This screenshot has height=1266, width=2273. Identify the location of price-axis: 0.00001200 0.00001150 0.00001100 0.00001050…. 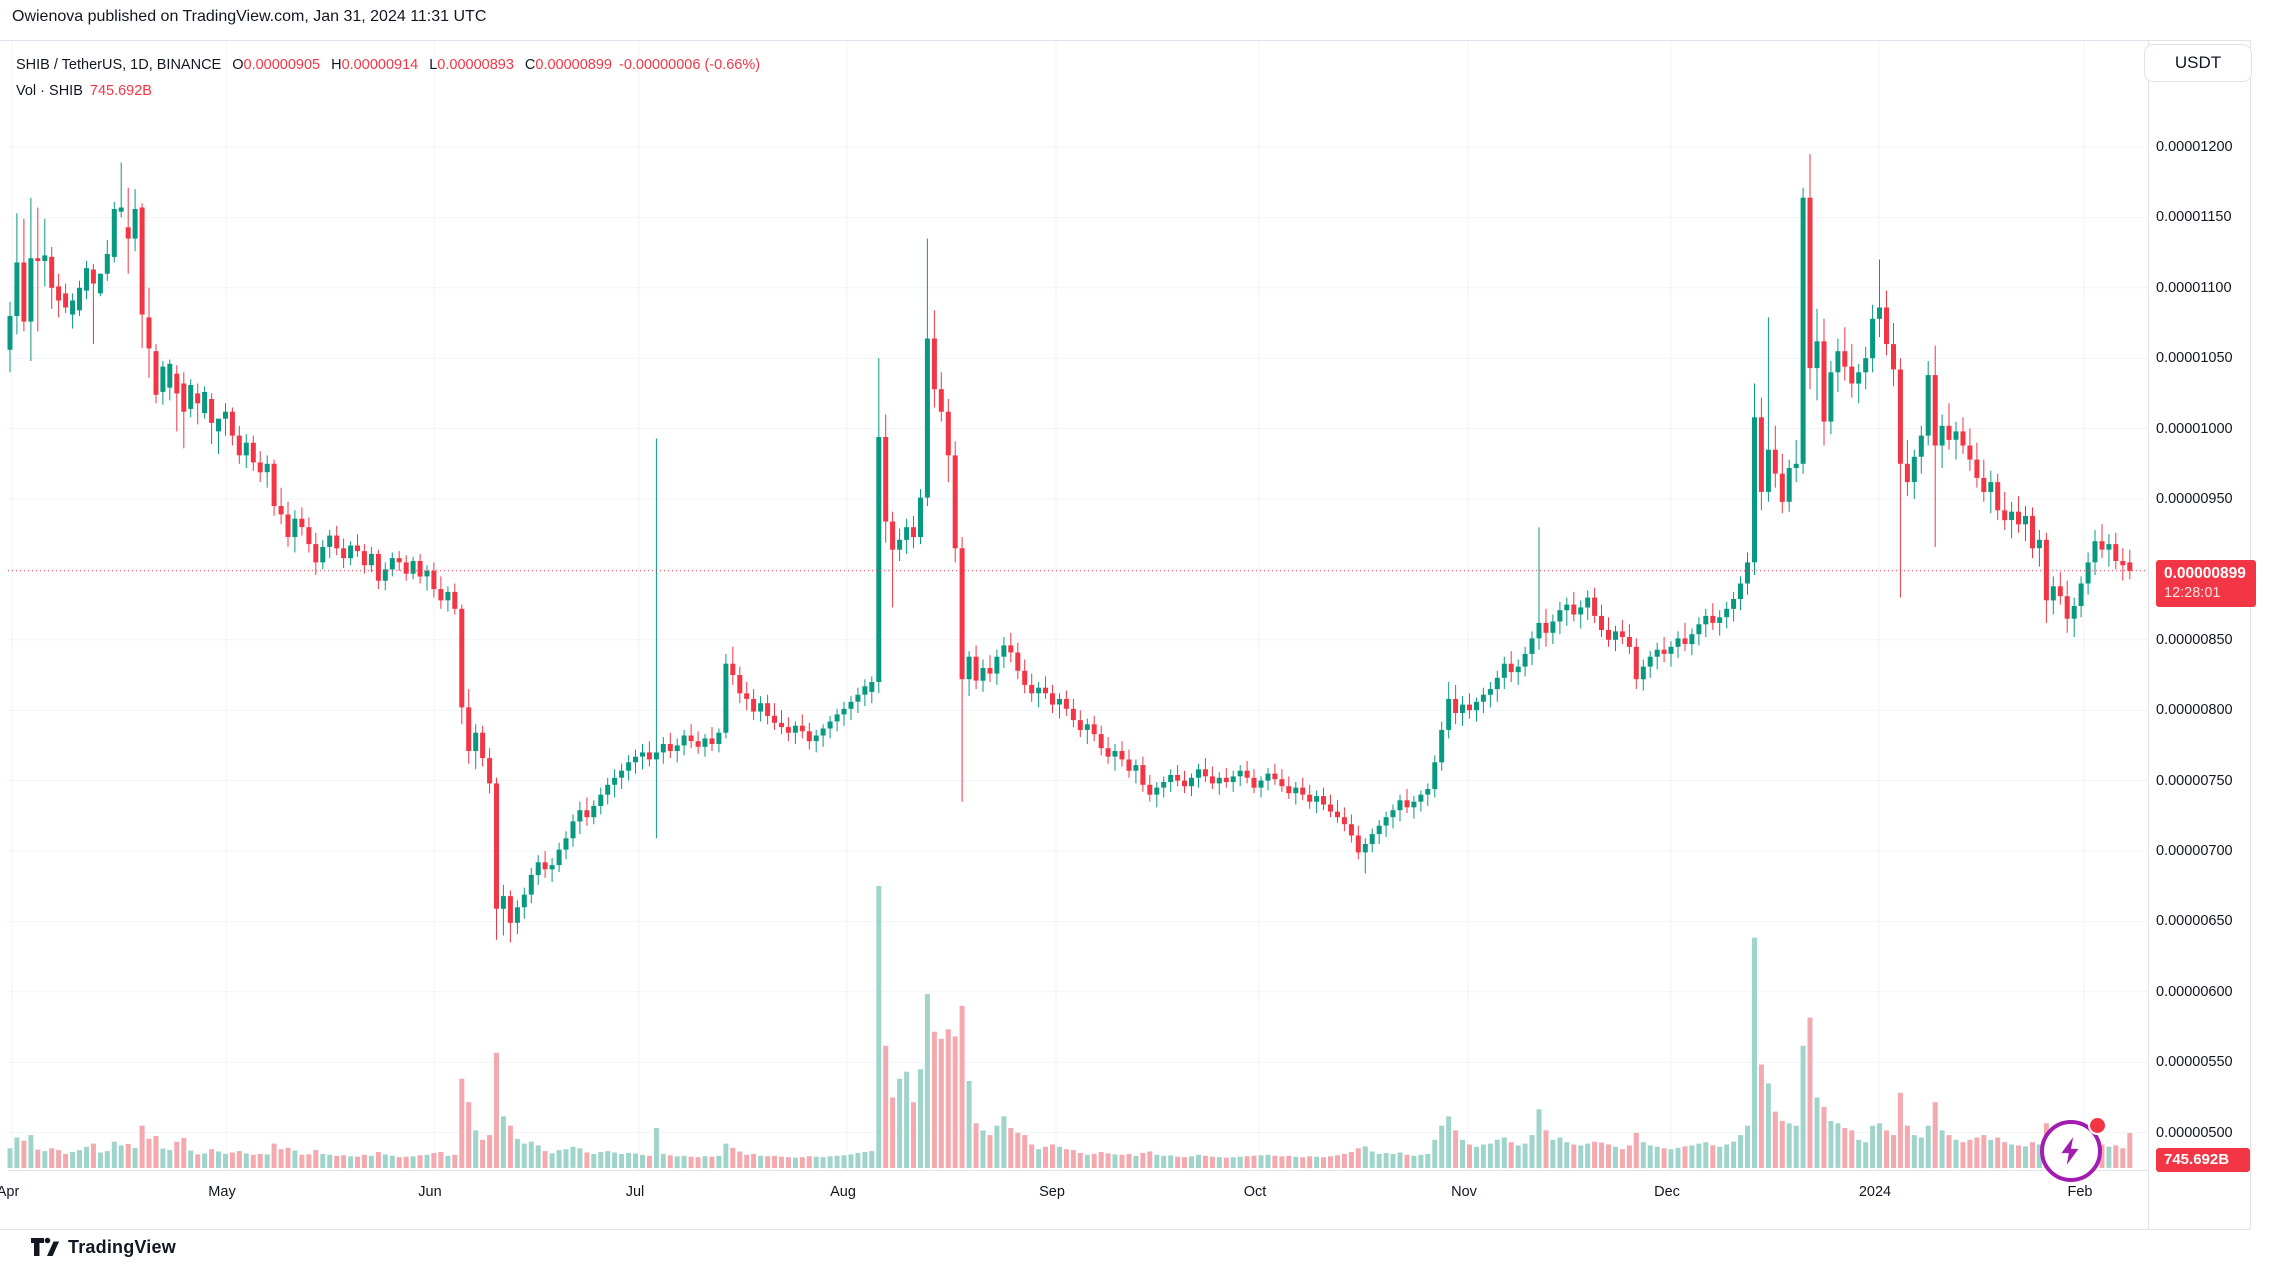
(2209, 633).